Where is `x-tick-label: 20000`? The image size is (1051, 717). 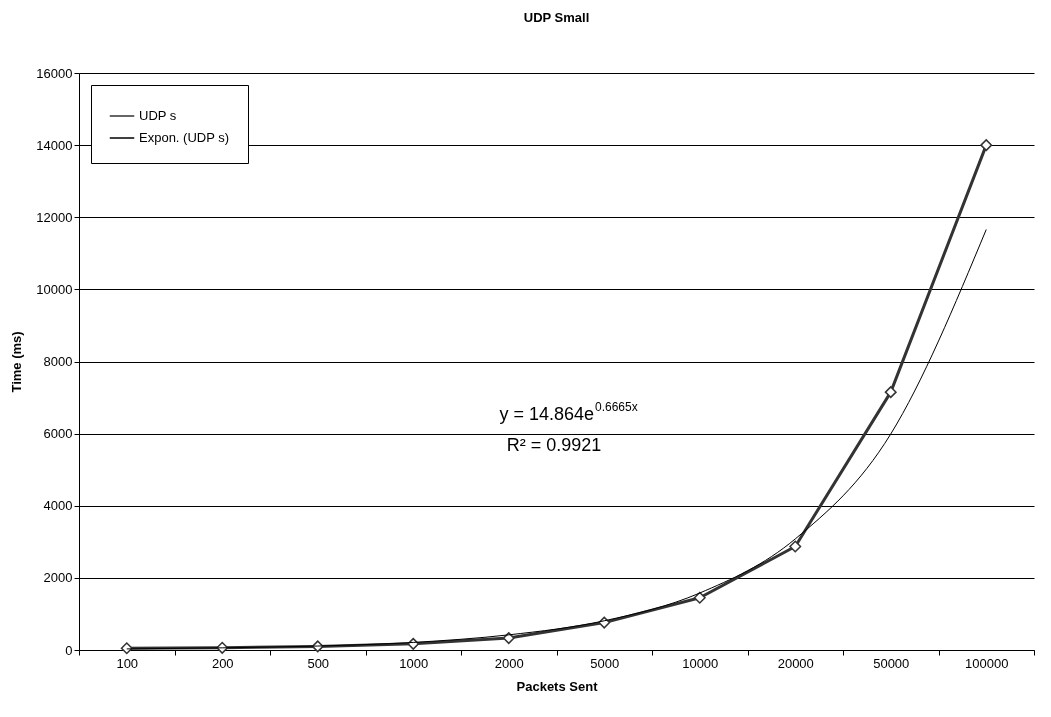
x-tick-label: 20000 is located at coordinates (795, 663).